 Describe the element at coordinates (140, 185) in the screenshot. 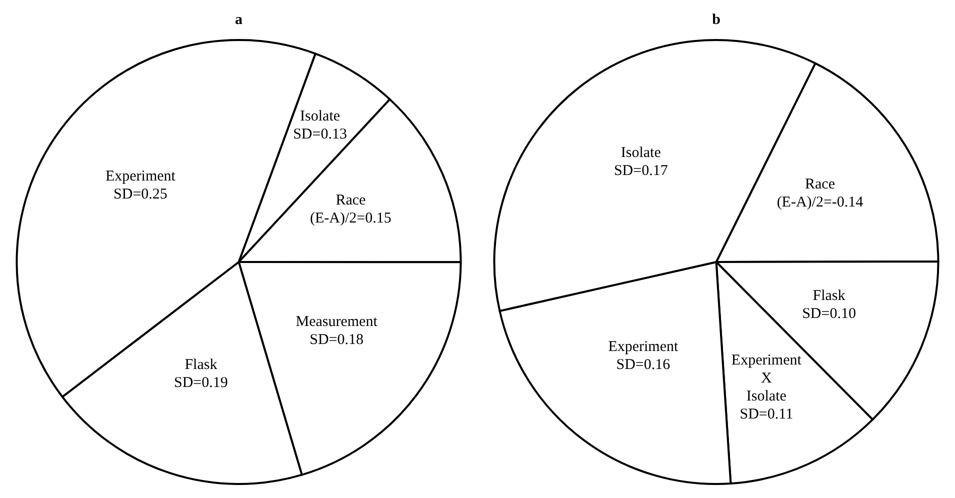

I see `slice-label: Experiment SD=0.25` at that location.